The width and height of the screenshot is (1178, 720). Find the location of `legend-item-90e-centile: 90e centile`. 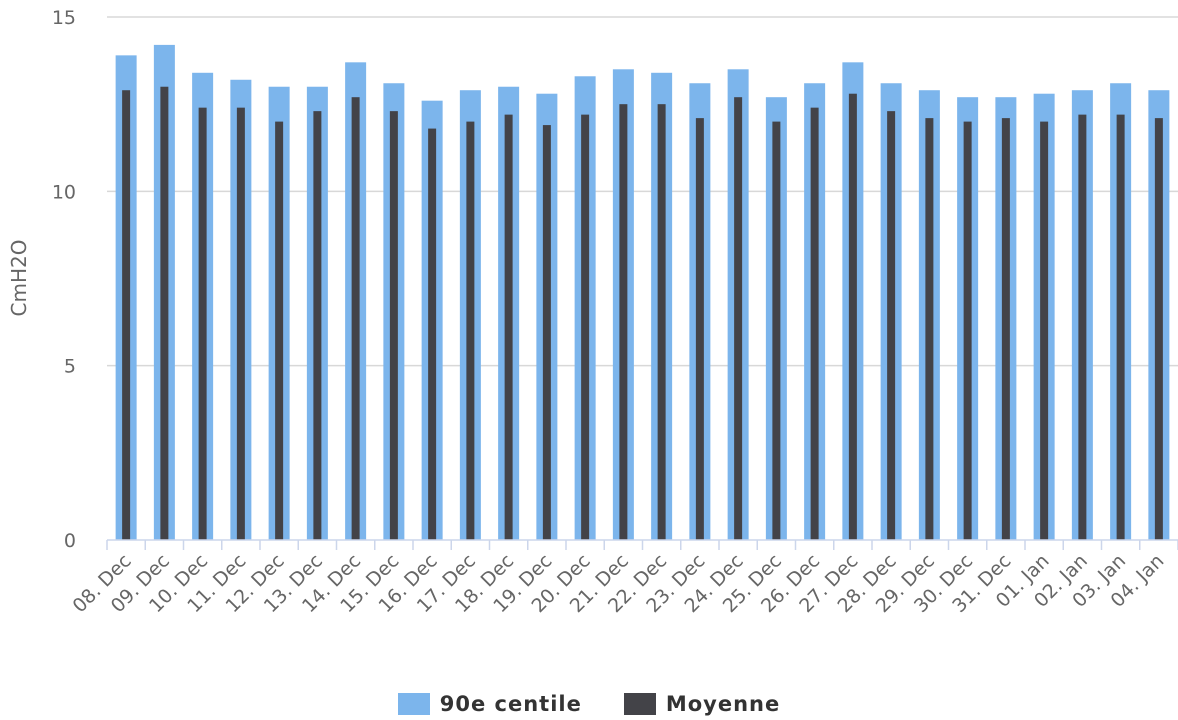

legend-item-90e-centile: 90e centile is located at coordinates (489, 704).